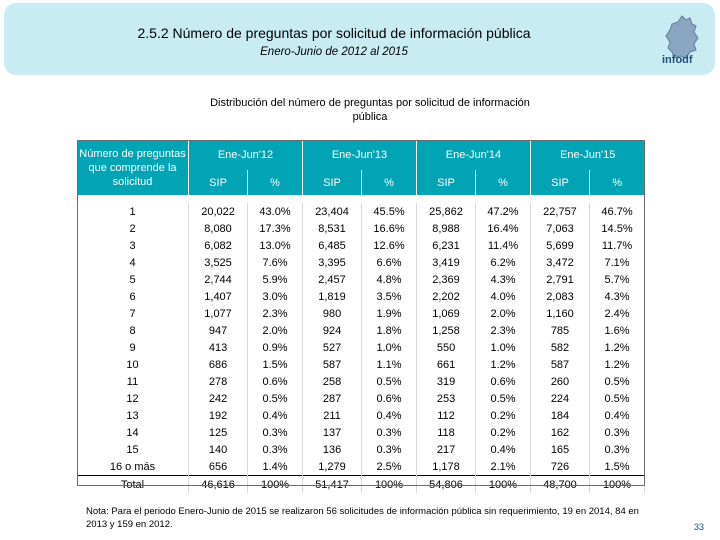  Describe the element at coordinates (560, 432) in the screenshot. I see `table-cell: 162` at that location.